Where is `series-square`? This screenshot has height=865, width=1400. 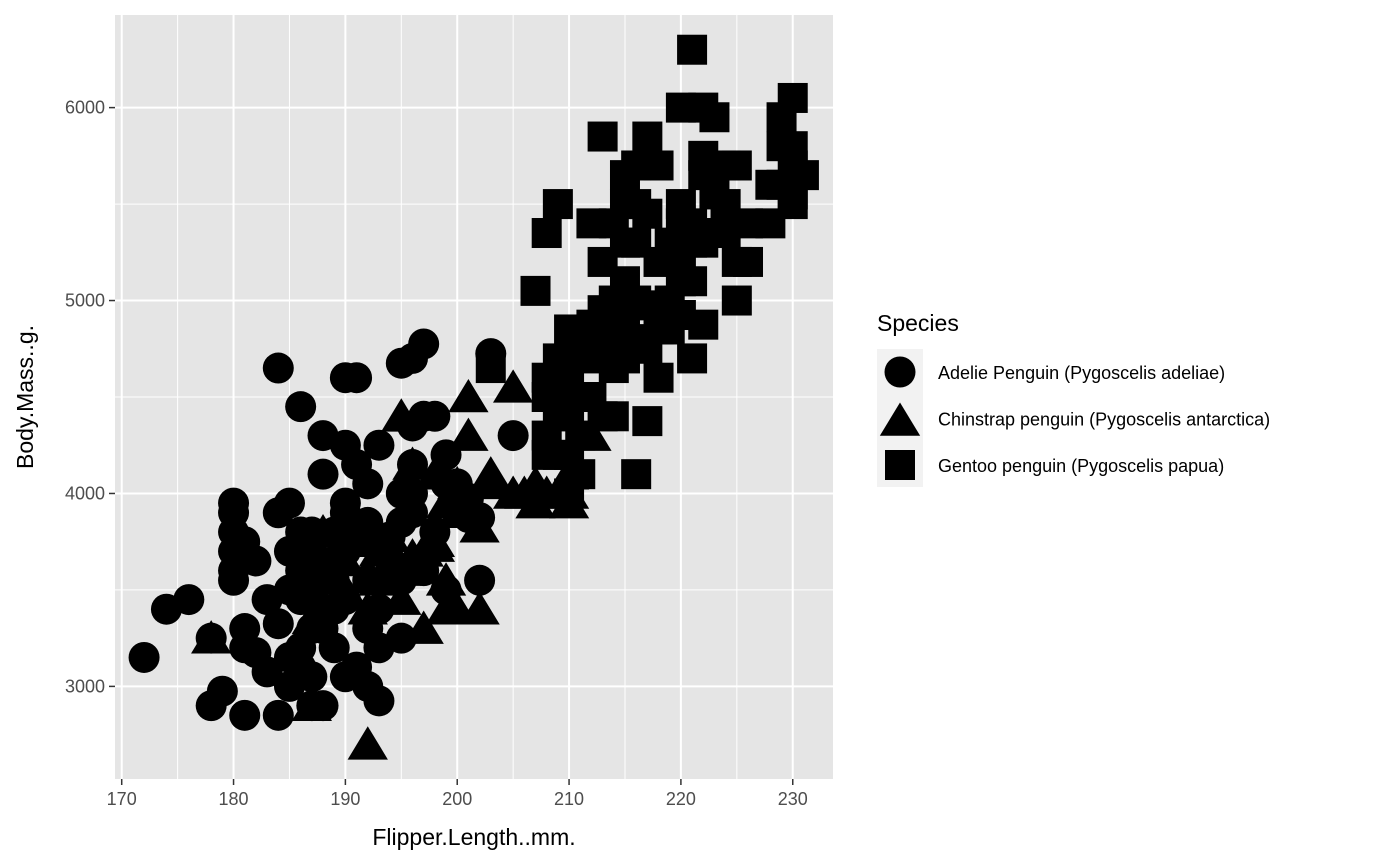 series-square is located at coordinates (647, 271).